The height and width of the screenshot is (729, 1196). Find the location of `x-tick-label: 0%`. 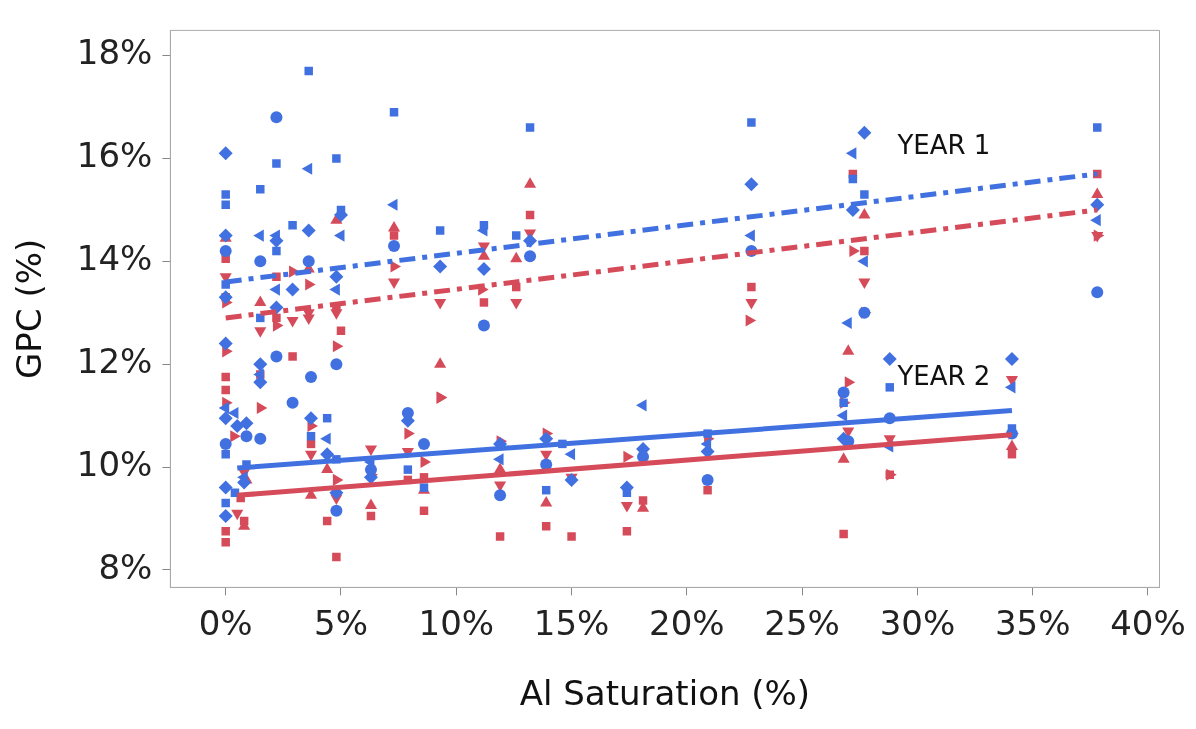

x-tick-label: 0% is located at coordinates (225, 622).